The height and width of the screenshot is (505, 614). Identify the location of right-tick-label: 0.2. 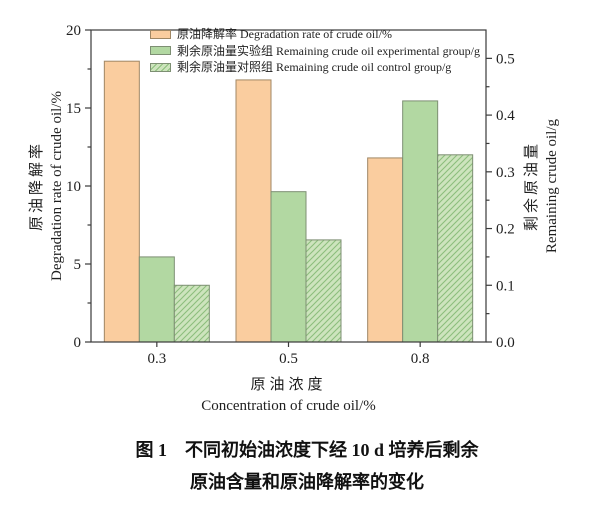
(505, 230).